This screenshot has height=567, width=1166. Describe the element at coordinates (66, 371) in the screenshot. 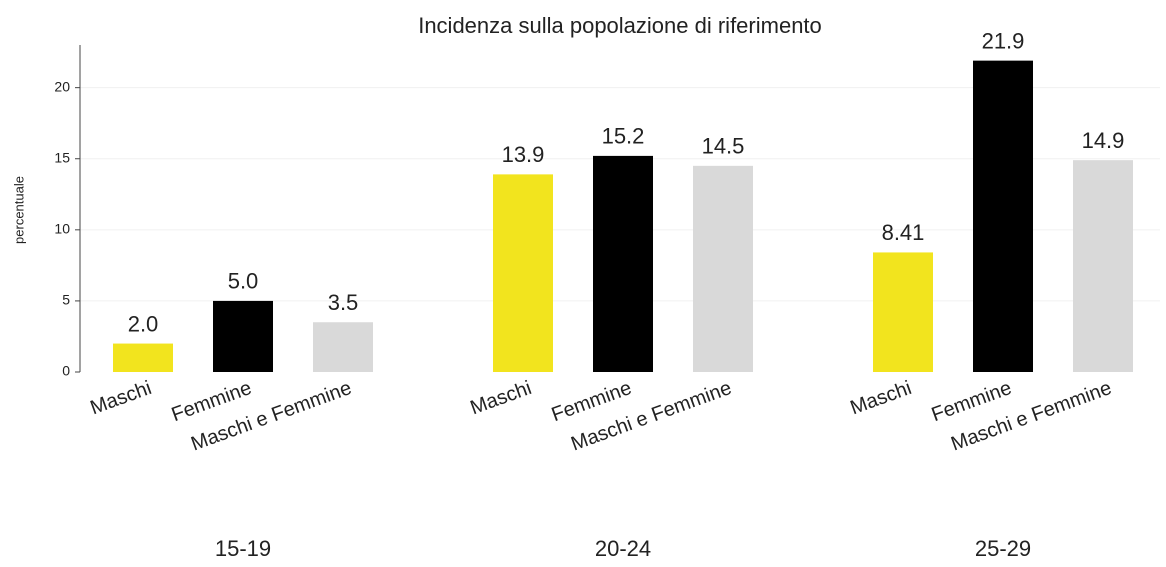

I see `y-tick-label: 0` at that location.